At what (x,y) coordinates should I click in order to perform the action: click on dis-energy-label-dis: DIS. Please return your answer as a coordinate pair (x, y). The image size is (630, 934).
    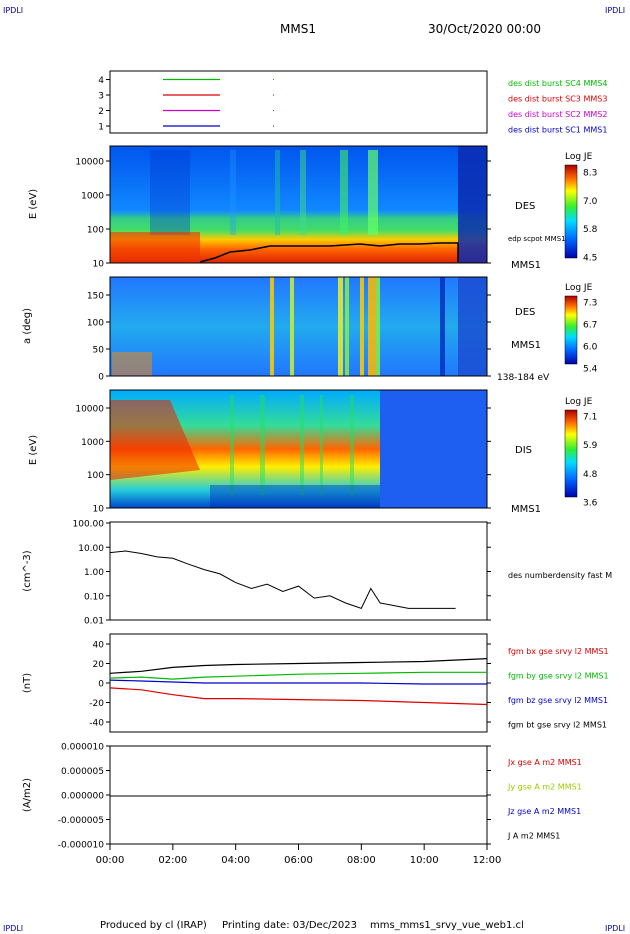
    Looking at the image, I should click on (523, 450).